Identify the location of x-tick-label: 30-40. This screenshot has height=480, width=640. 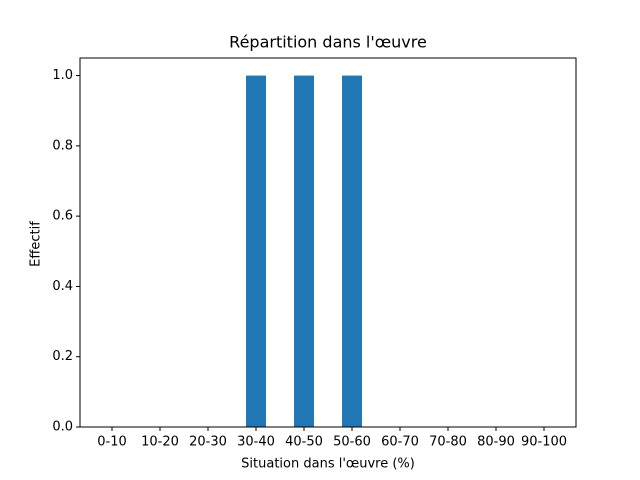
(256, 442).